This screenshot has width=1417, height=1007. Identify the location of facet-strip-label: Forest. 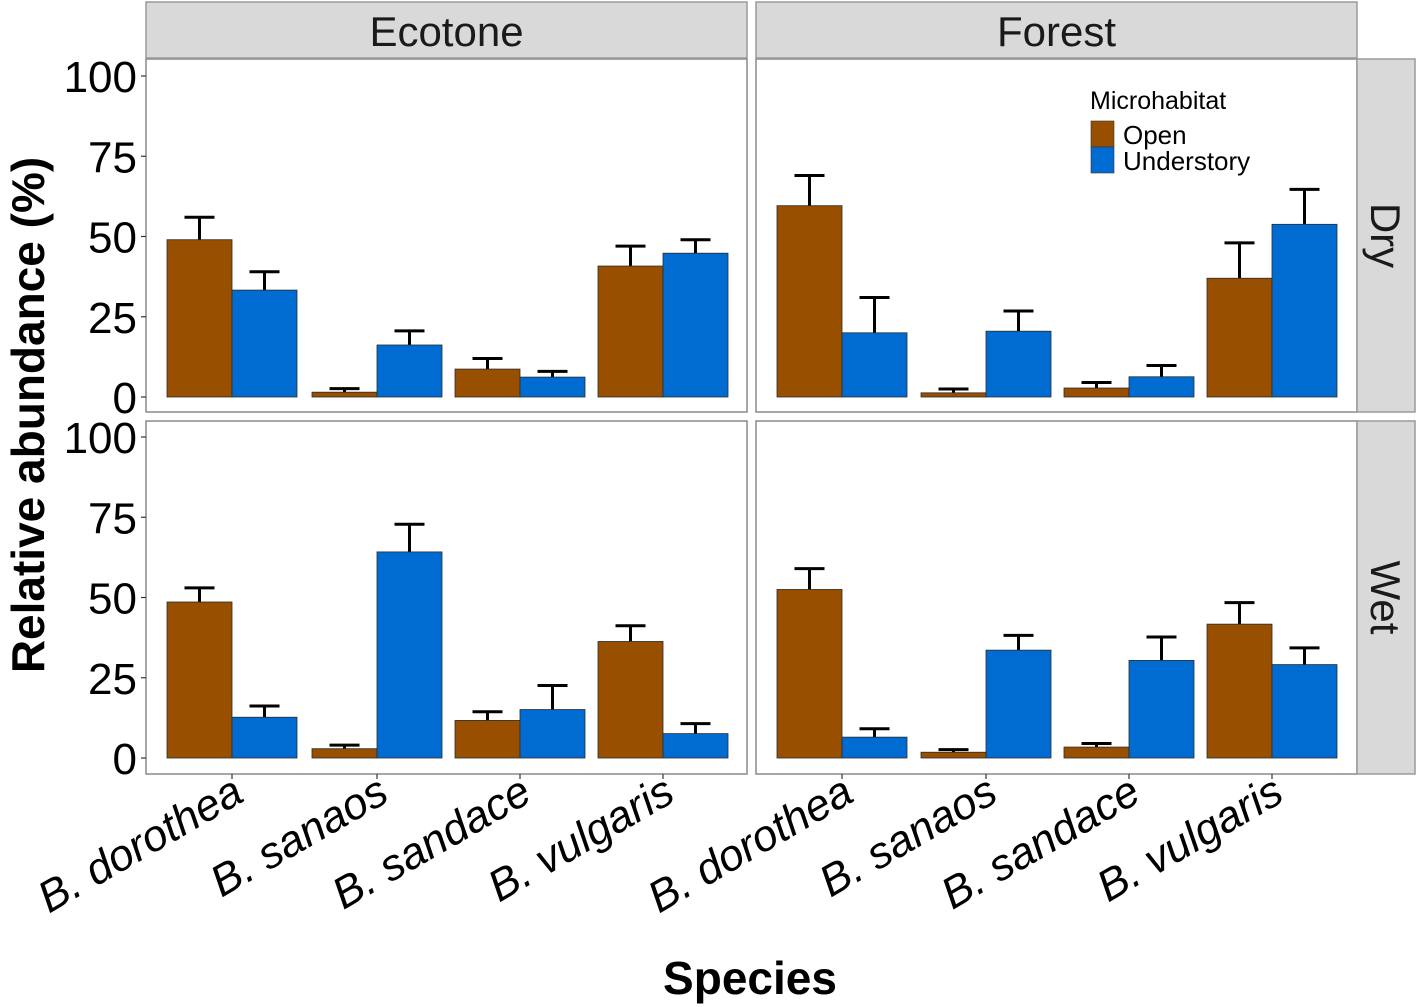
(1056, 31).